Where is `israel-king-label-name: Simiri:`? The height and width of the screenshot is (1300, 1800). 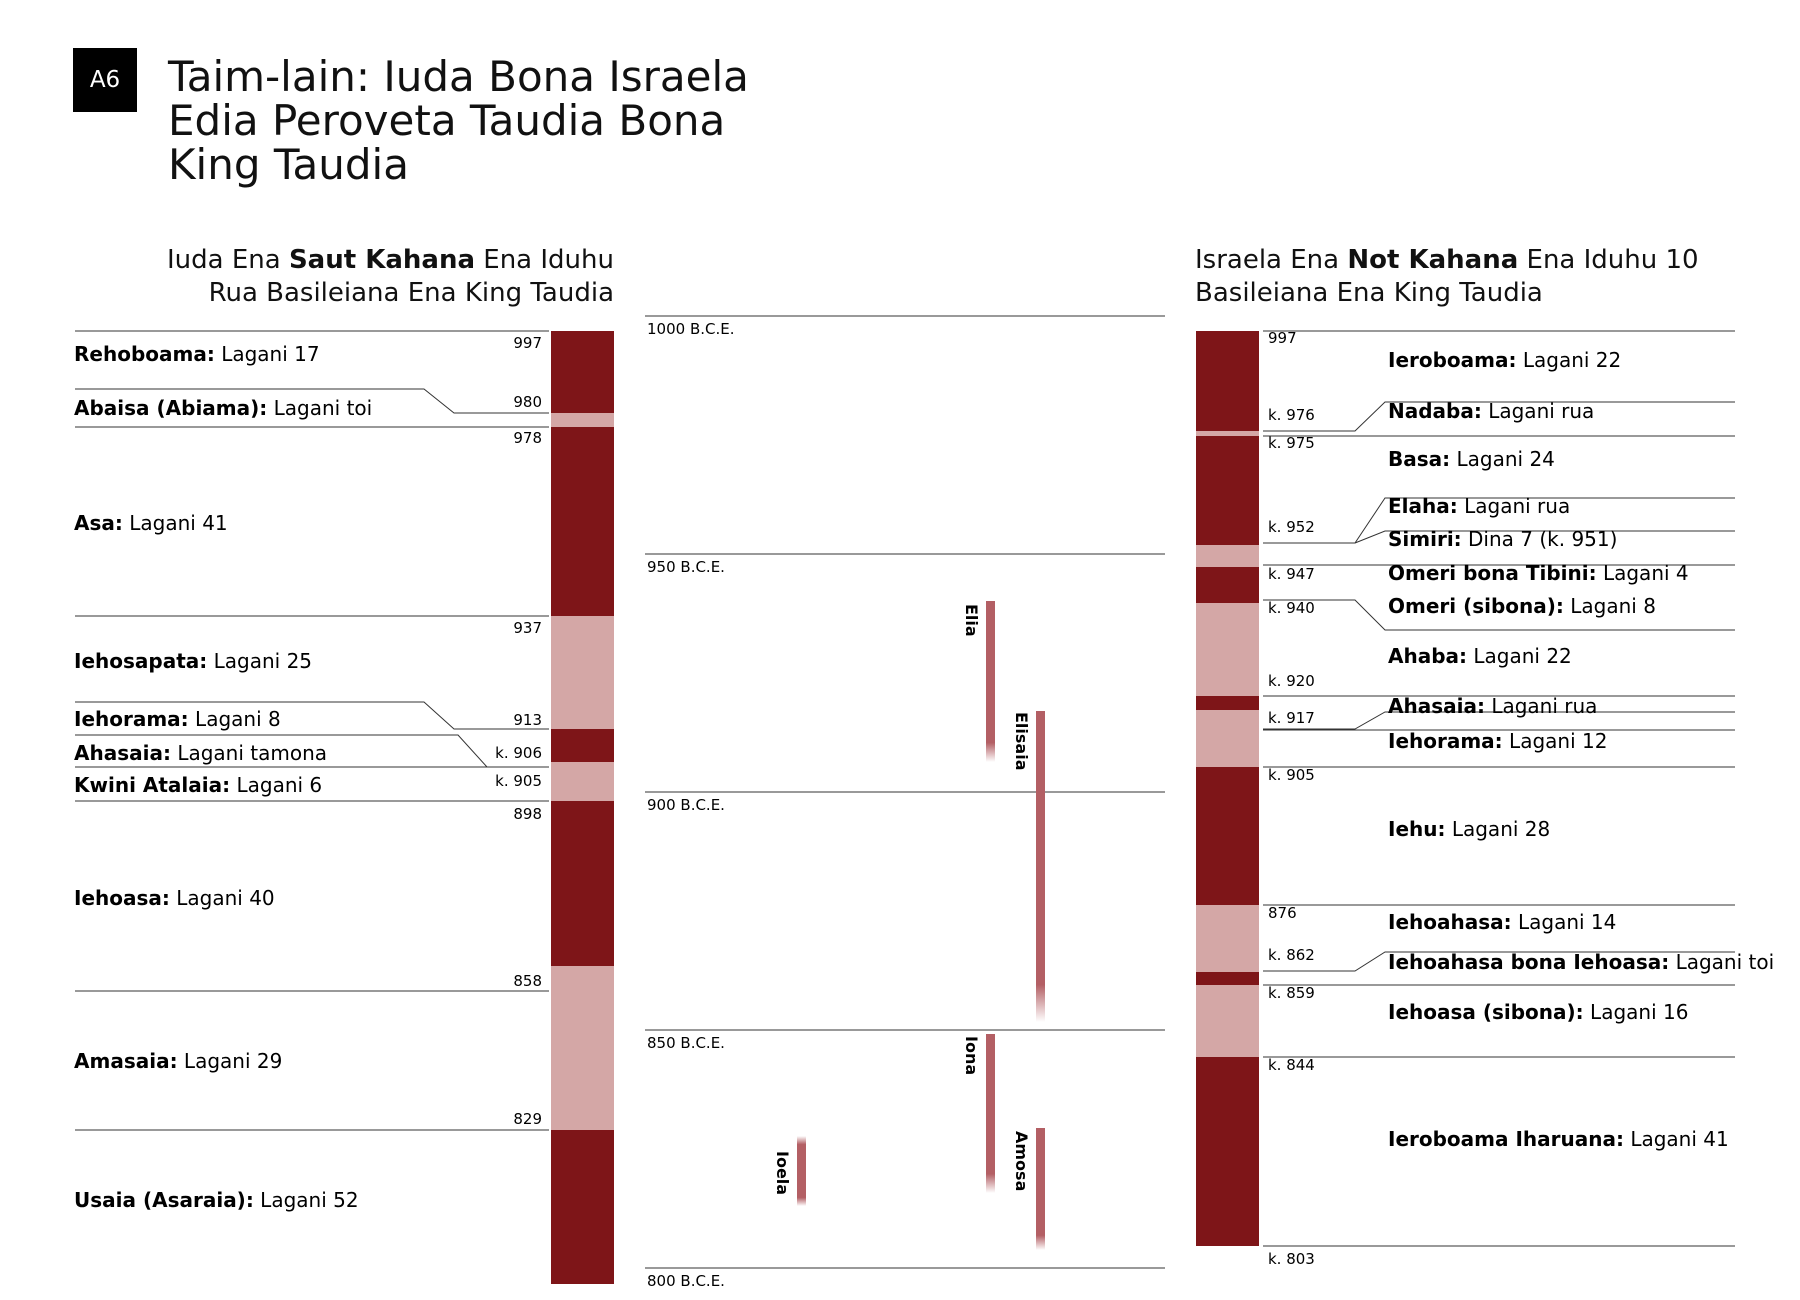
israel-king-label-name: Simiri: is located at coordinates (1425, 539).